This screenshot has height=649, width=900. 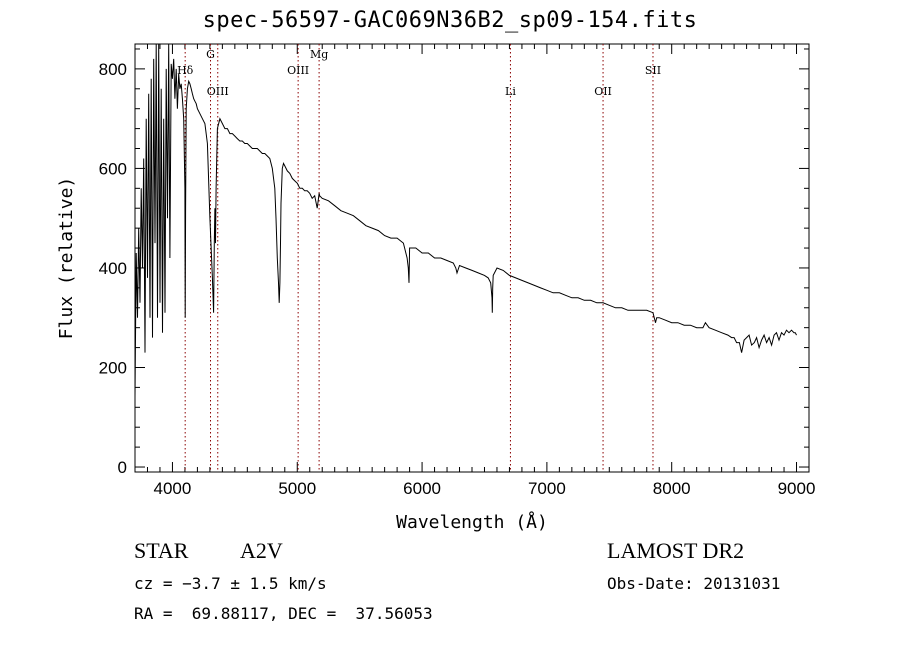 What do you see at coordinates (797, 488) in the screenshot?
I see `x-tick-label: 9000` at bounding box center [797, 488].